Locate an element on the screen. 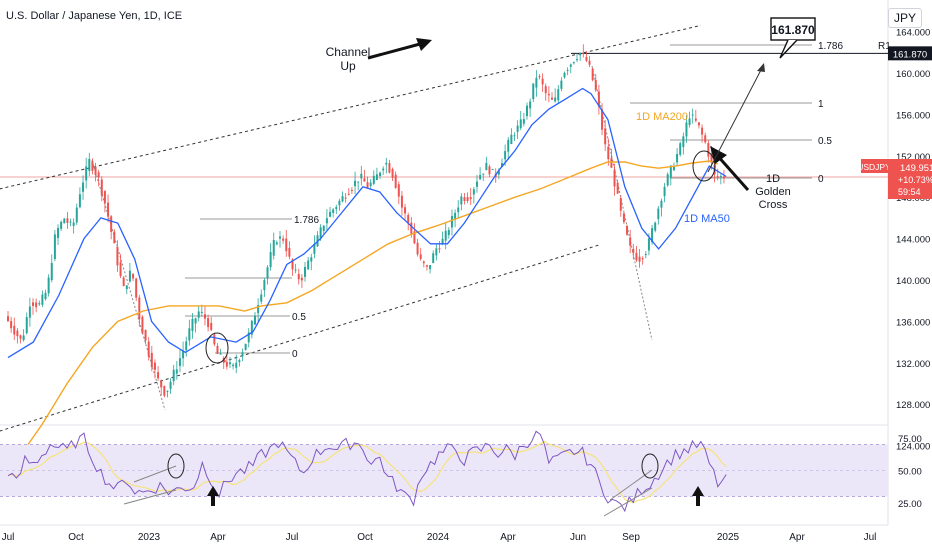  price-change-text: +10.73% is located at coordinates (915, 180).